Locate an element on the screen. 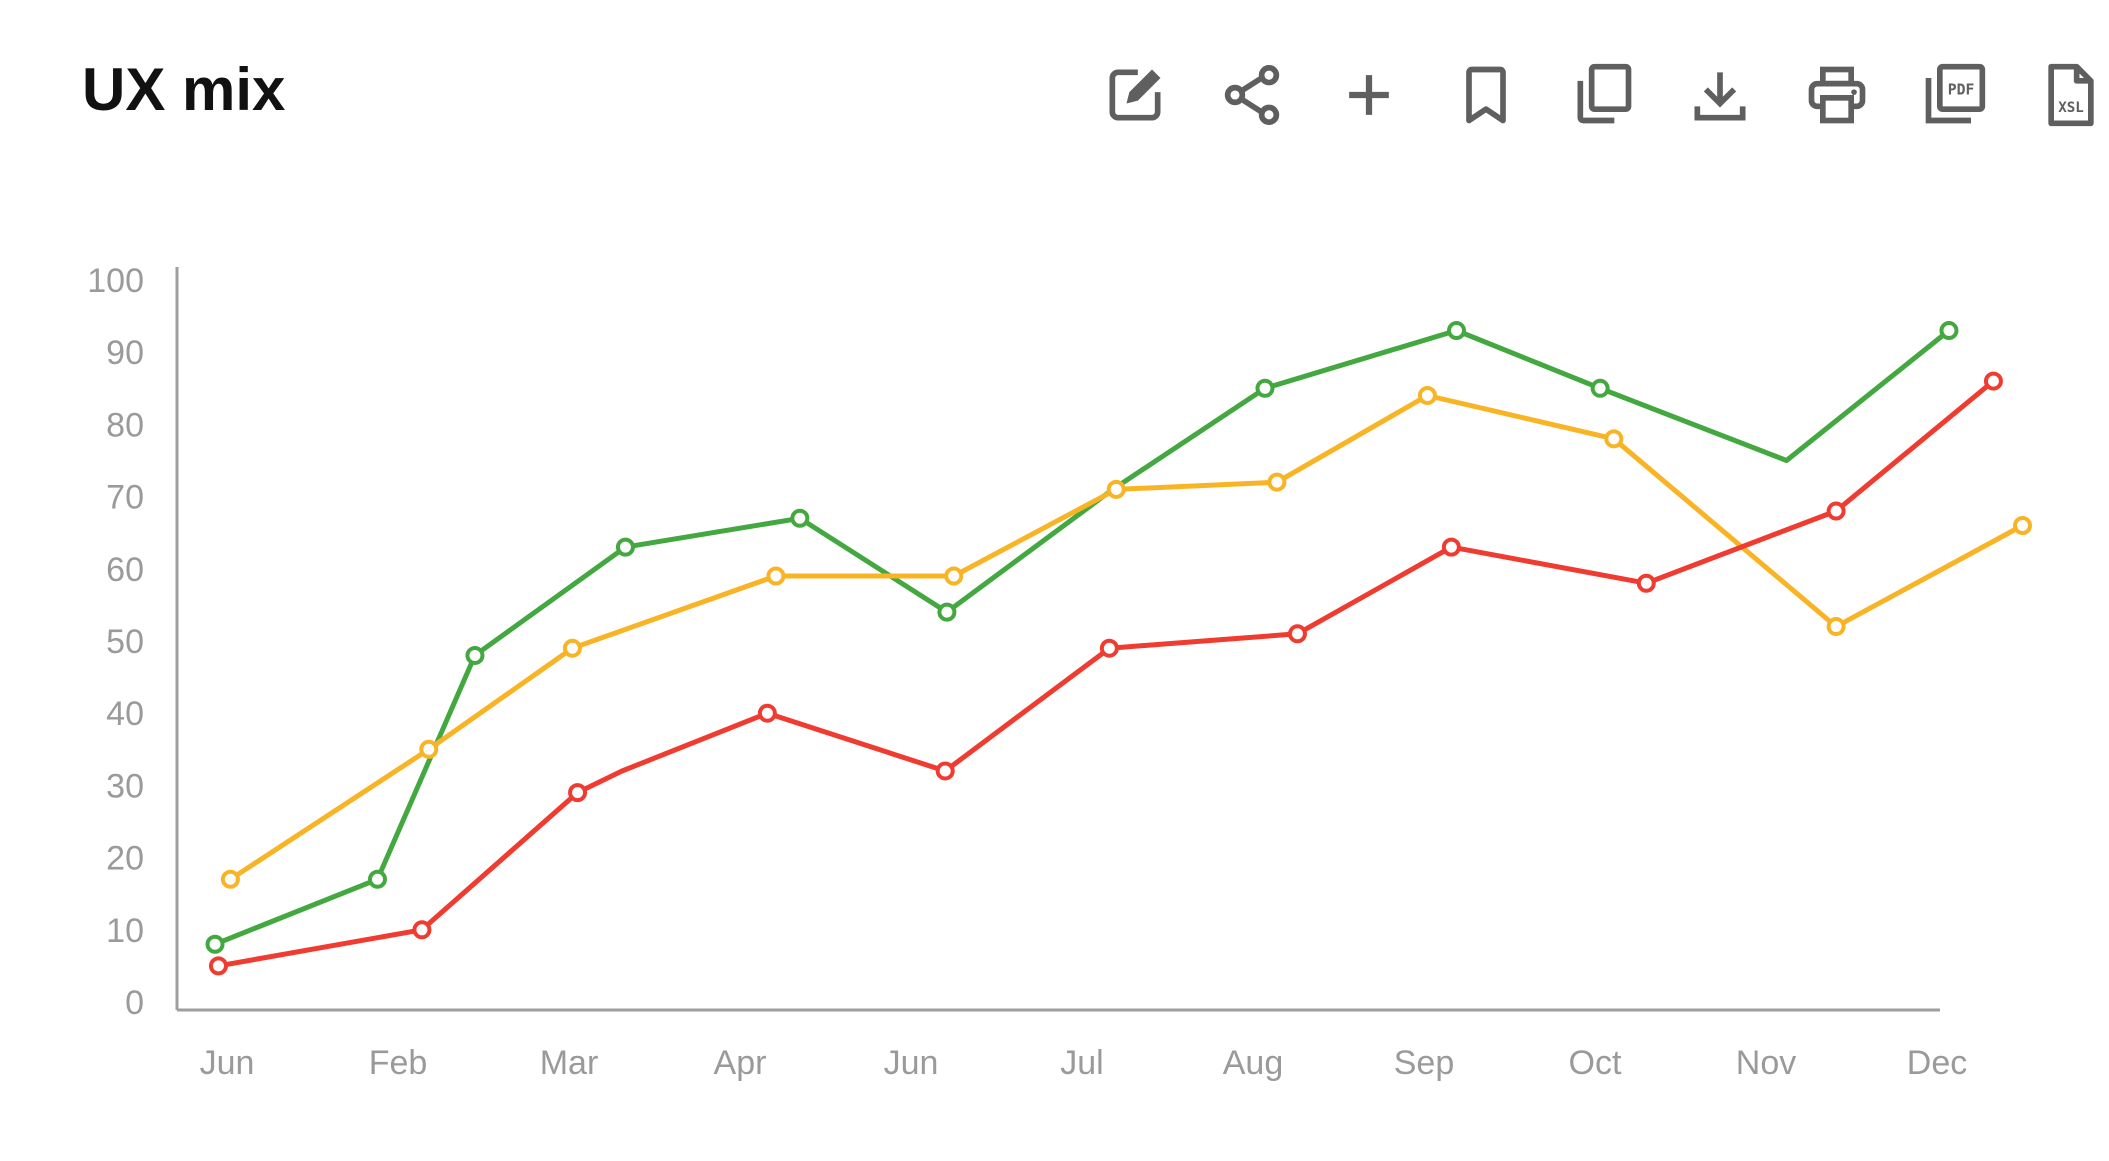 This screenshot has width=2109, height=1161. chart-title: UX mix is located at coordinates (184, 89).